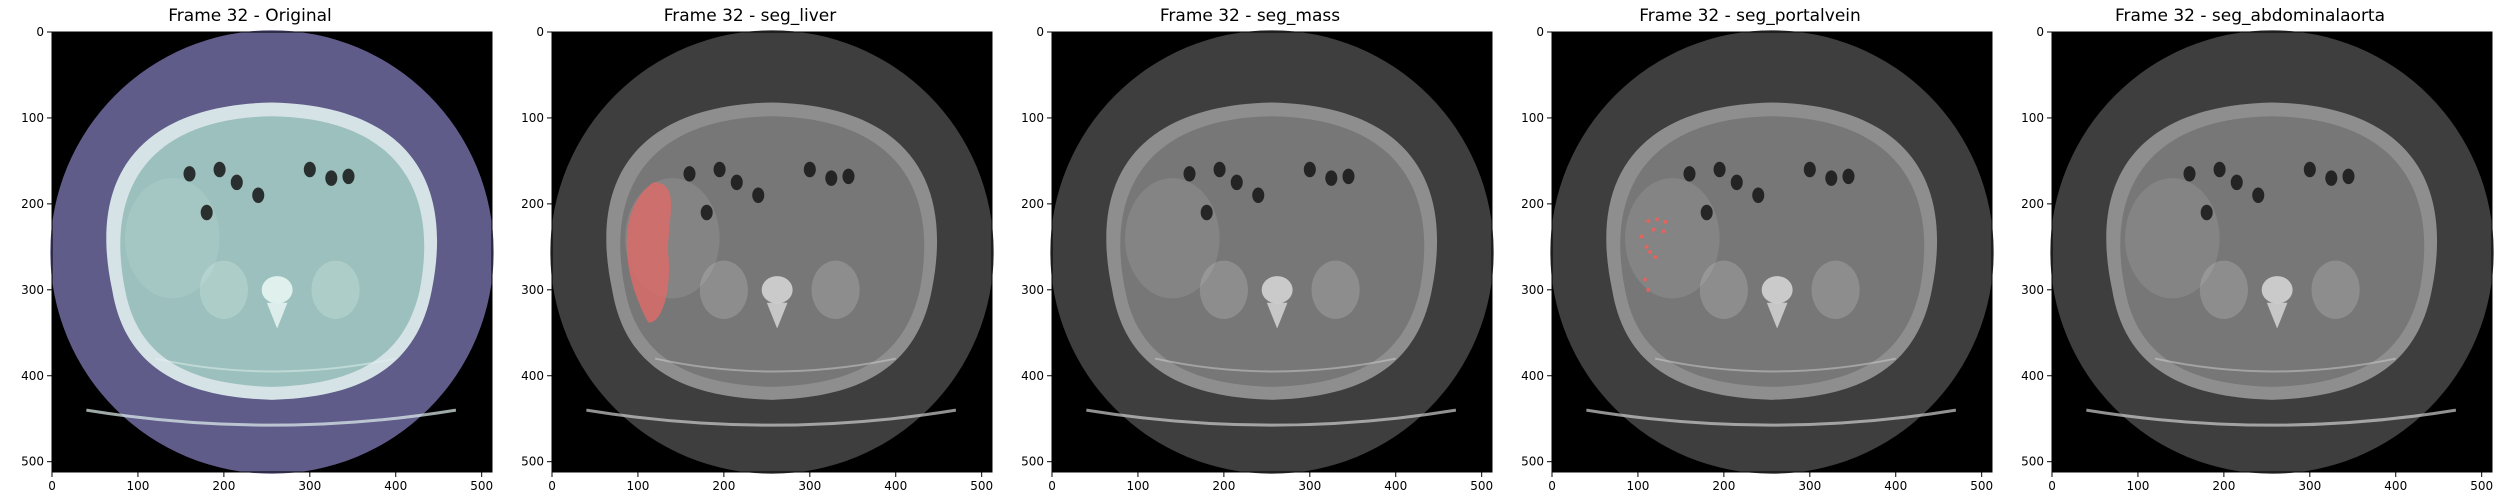 The height and width of the screenshot is (500, 2500). What do you see at coordinates (250, 16) in the screenshot?
I see `panel-title: Frame 32 - Original` at bounding box center [250, 16].